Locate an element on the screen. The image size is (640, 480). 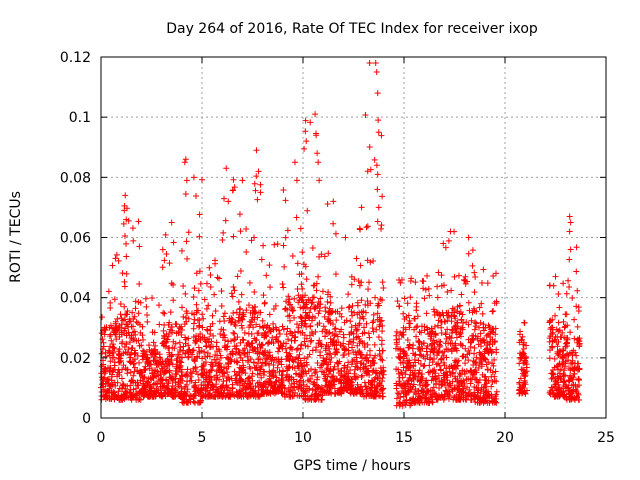
x-tick-label: 5 is located at coordinates (202, 438).